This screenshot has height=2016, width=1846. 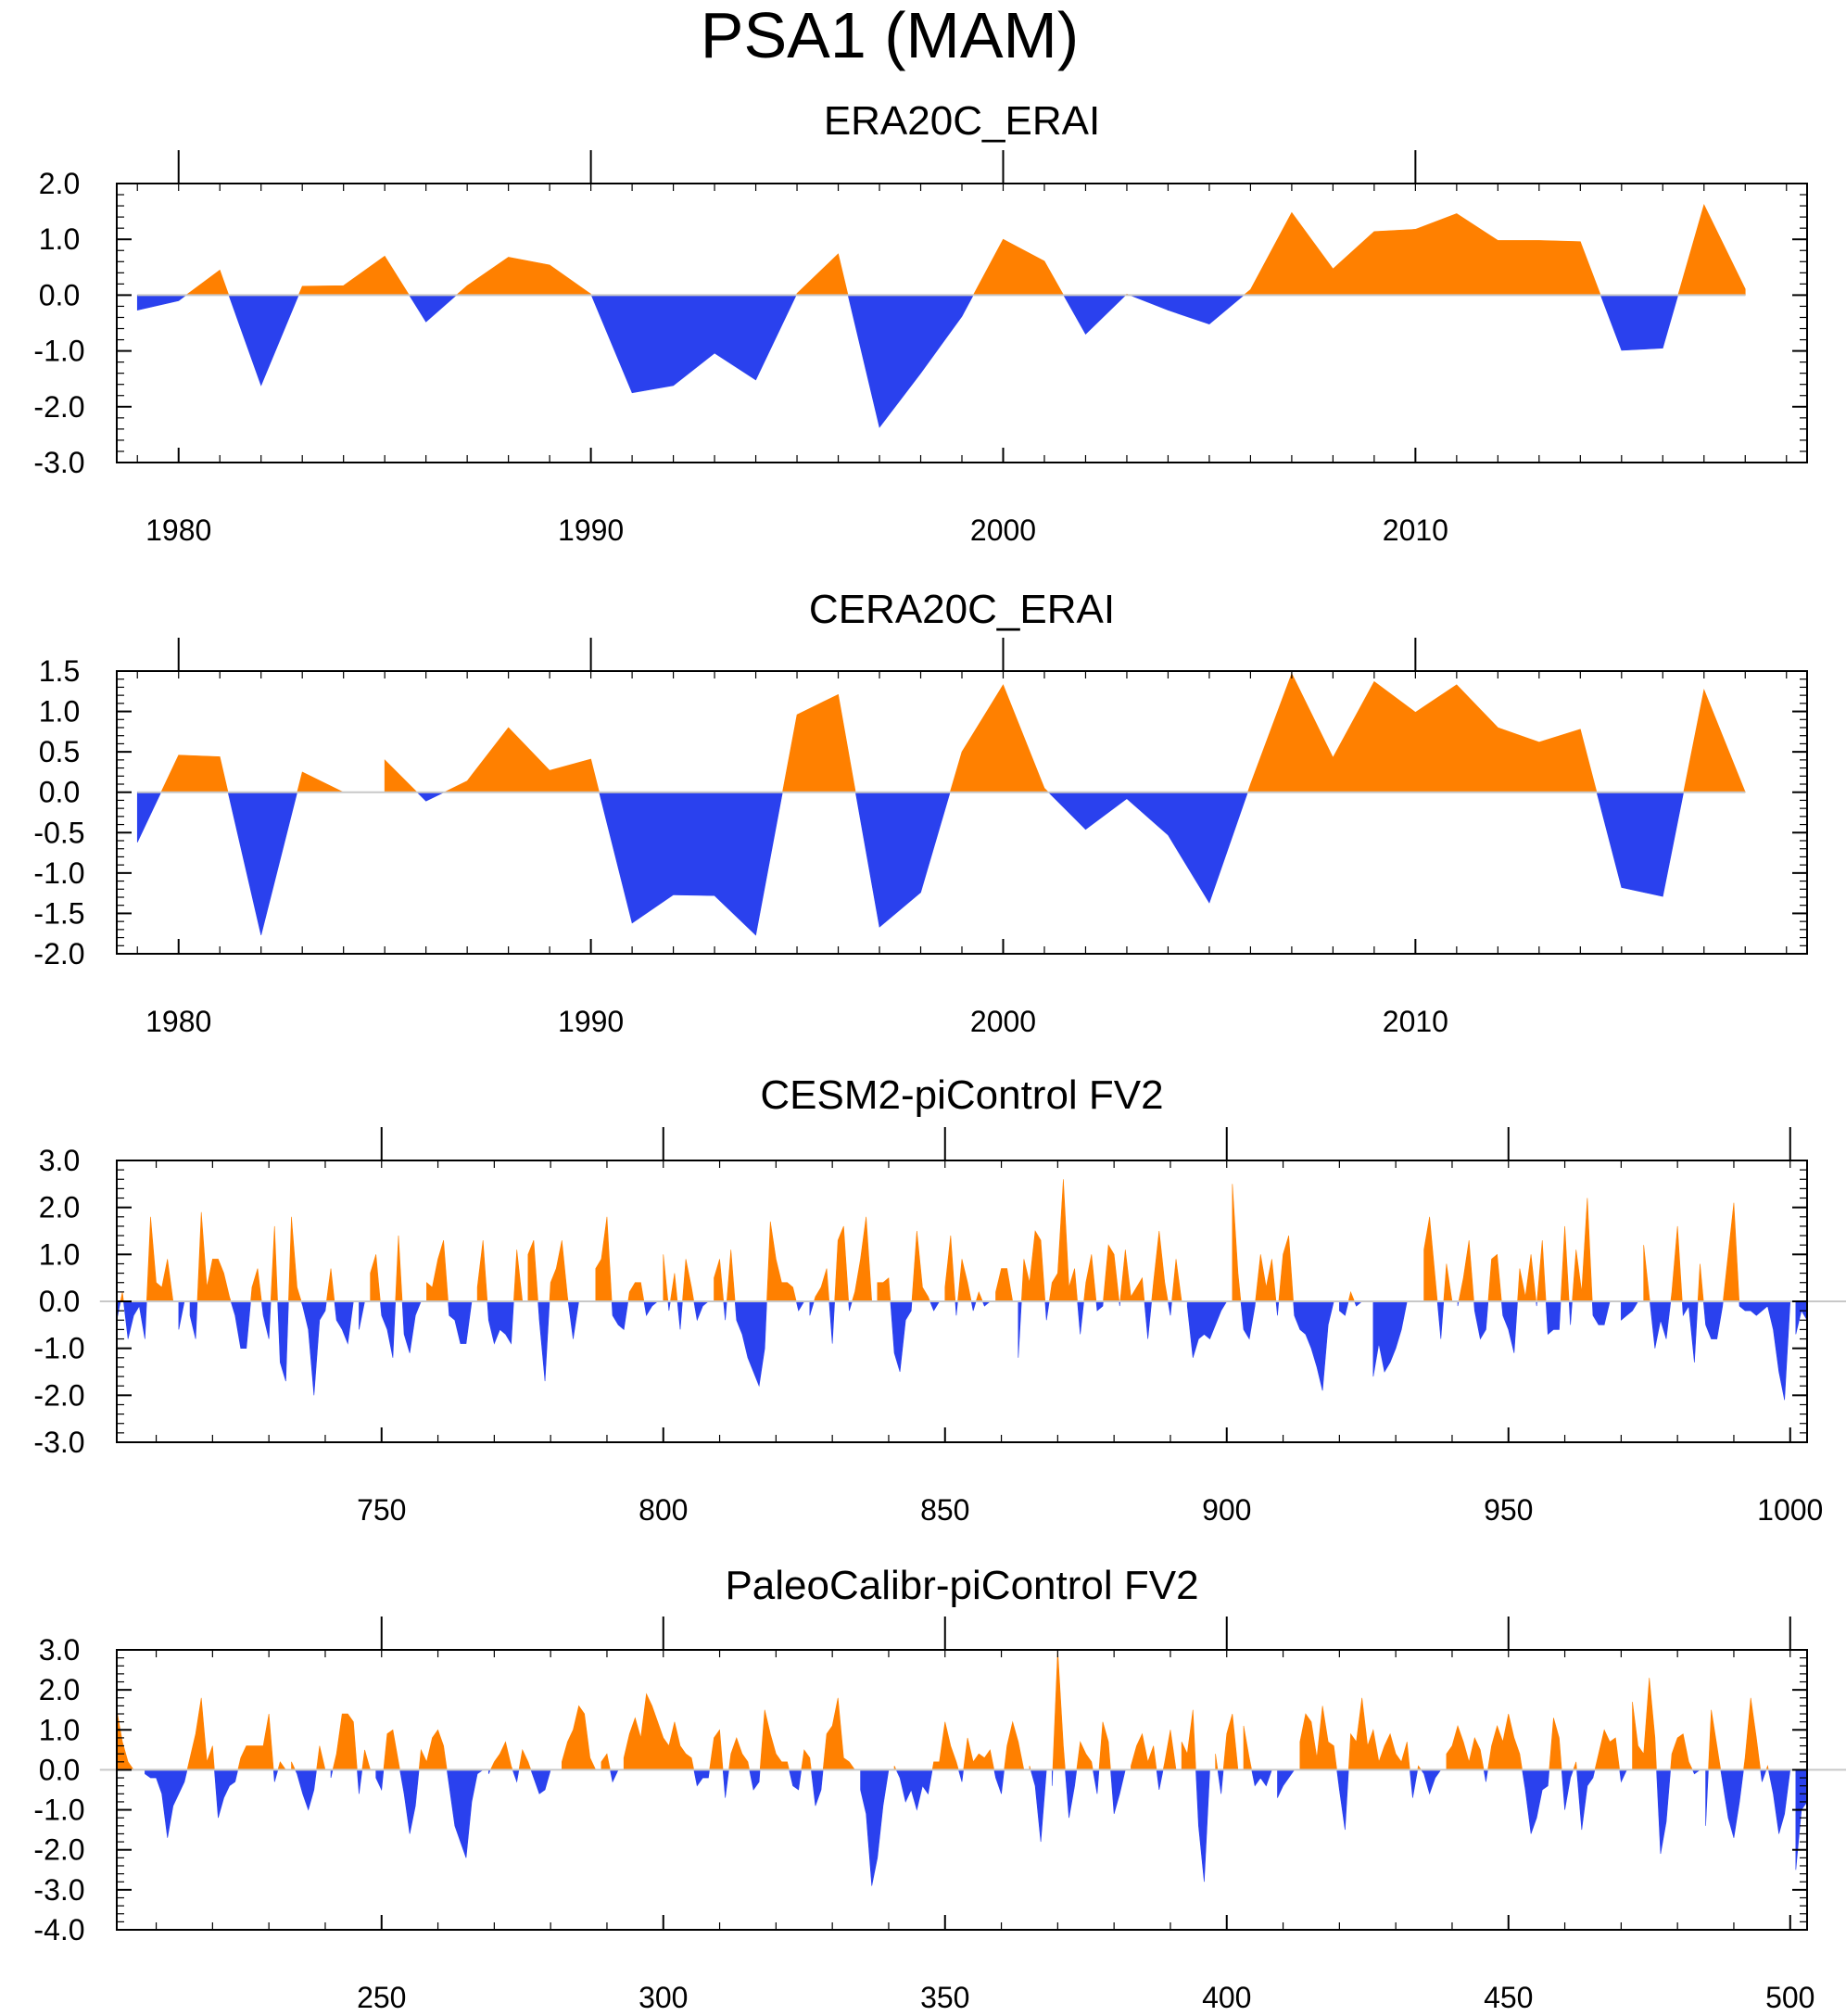 I want to click on x-tick-label: 900, so click(x=1226, y=1510).